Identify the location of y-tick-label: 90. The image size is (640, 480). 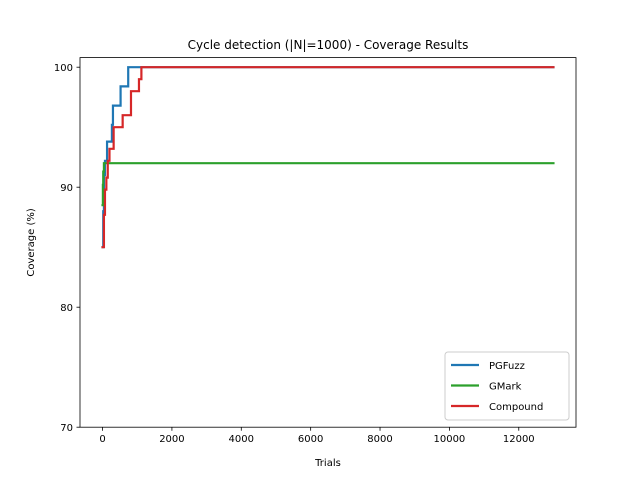
(66, 188).